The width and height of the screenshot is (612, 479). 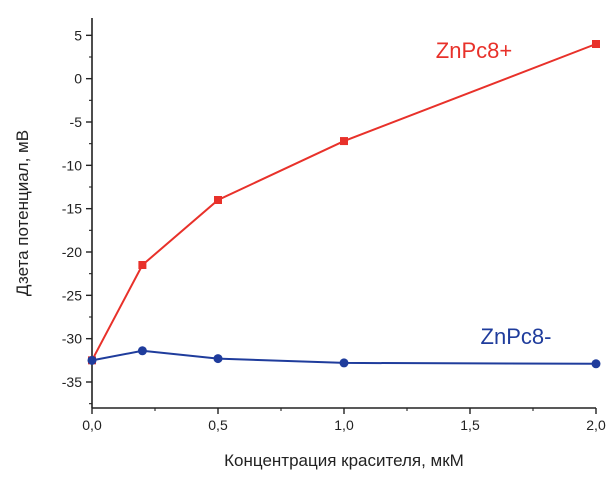 What do you see at coordinates (516, 336) in the screenshot?
I see `series-label-znpc8-minus: ZnPc8-` at bounding box center [516, 336].